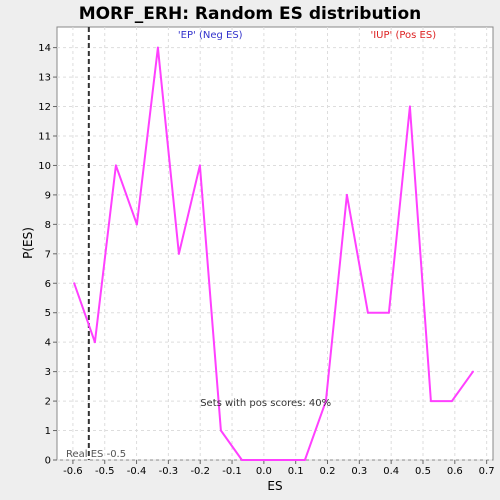 The width and height of the screenshot is (500, 500). Describe the element at coordinates (403, 35) in the screenshot. I see `annotation-1: 'IUP' (Pos ES)` at that location.